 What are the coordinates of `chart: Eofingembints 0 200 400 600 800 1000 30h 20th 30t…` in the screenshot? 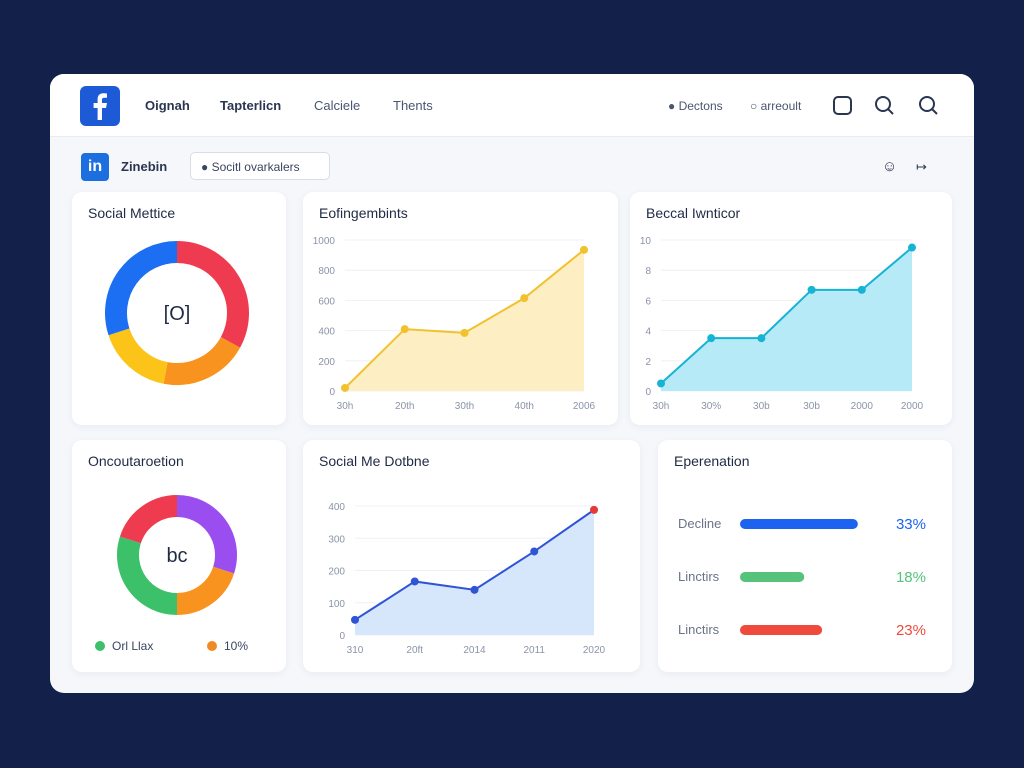 It's located at (454, 308).